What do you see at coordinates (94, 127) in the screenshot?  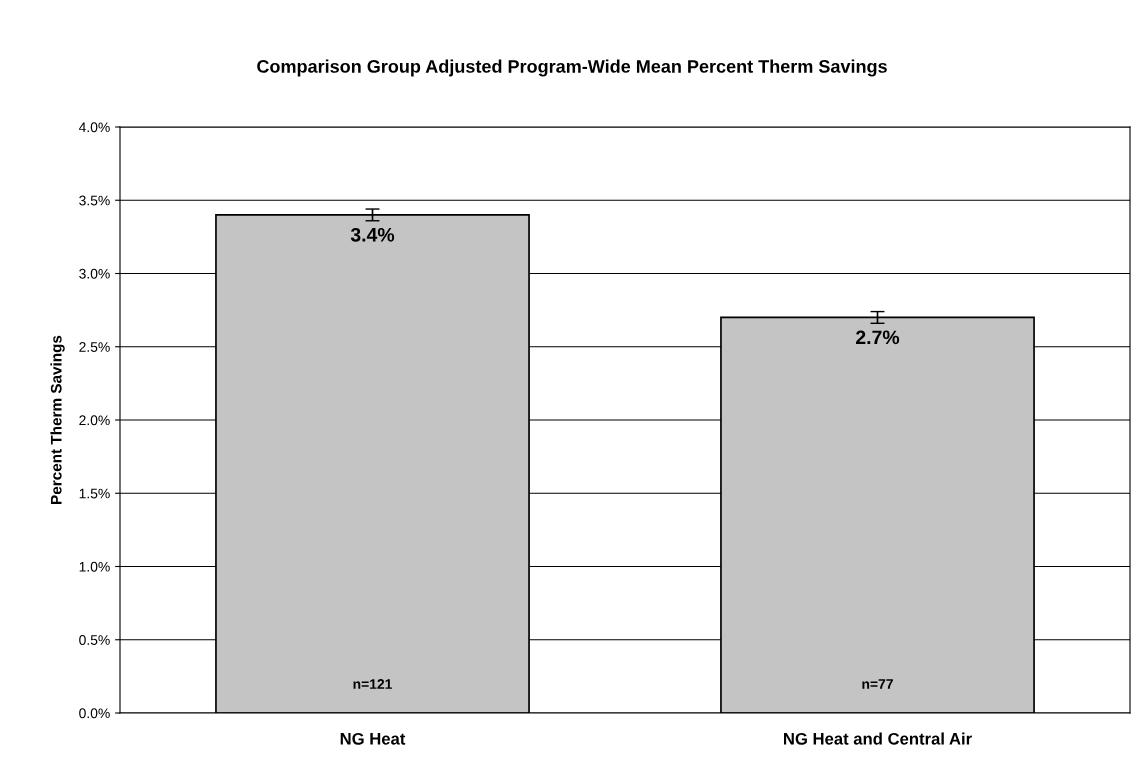 I see `y-tick-label: 4.0%` at bounding box center [94, 127].